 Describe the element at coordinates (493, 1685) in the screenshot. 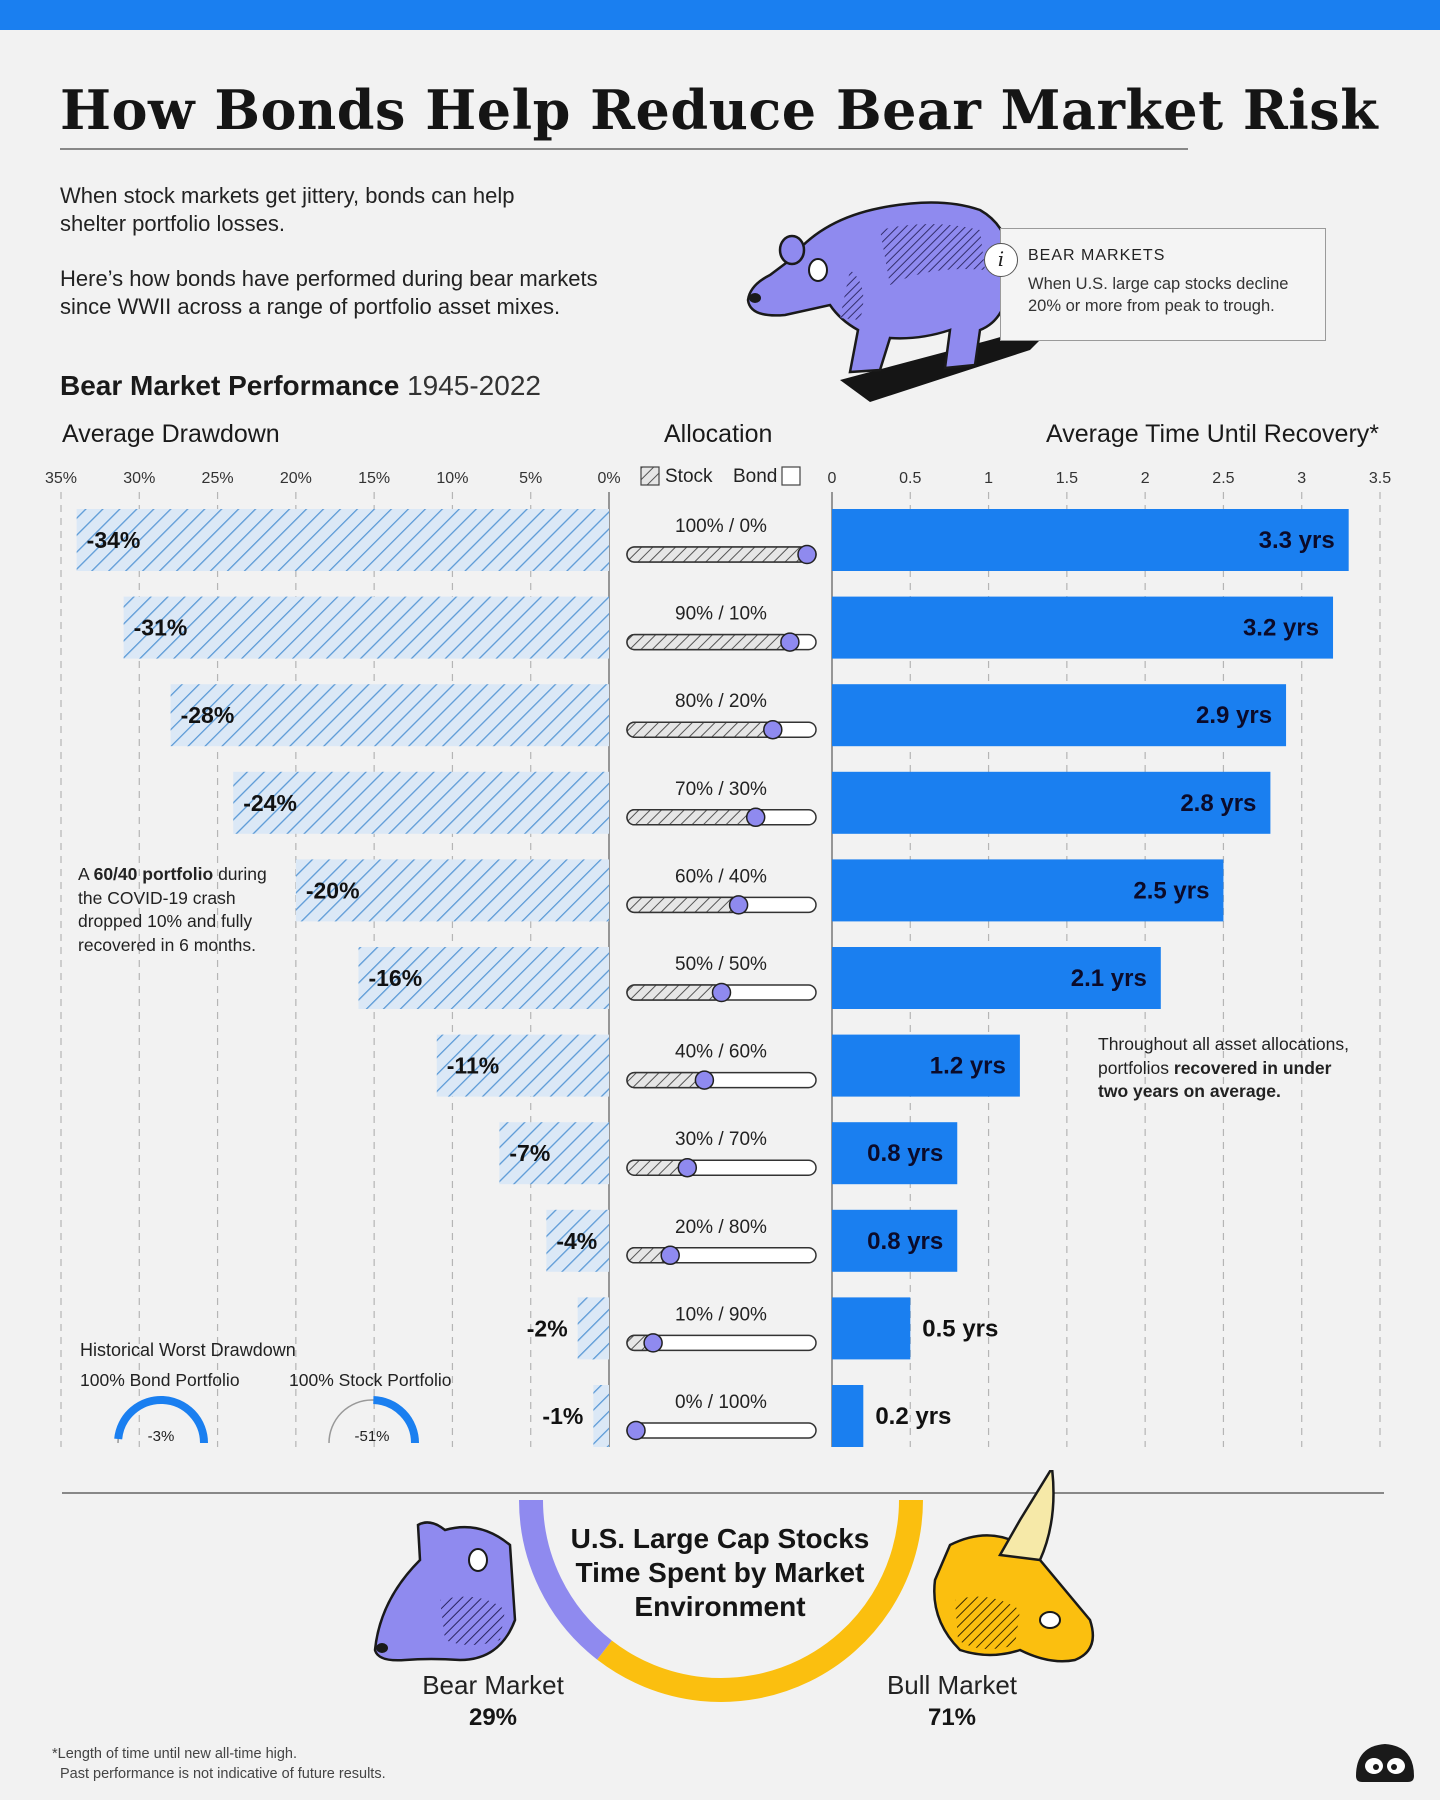

I see `bear-market-label: Bear Market` at that location.